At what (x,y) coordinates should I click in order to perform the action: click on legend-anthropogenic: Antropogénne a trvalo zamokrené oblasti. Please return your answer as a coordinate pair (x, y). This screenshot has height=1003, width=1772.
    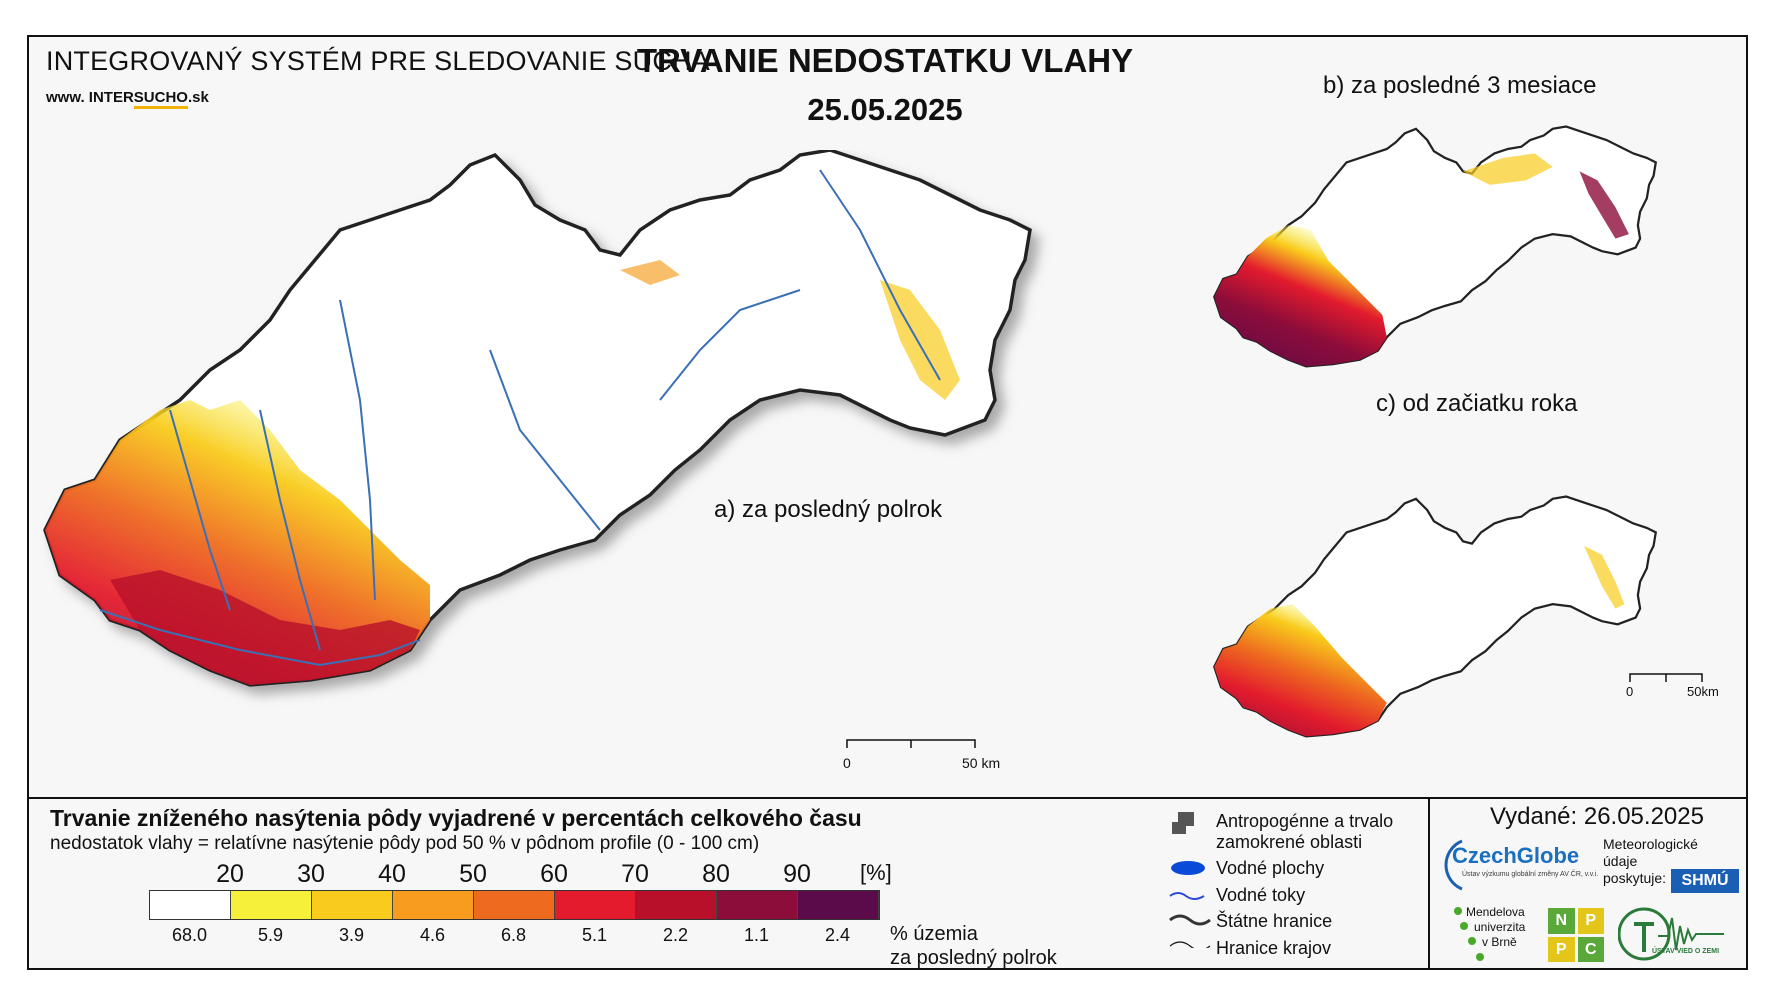
    Looking at the image, I should click on (1304, 832).